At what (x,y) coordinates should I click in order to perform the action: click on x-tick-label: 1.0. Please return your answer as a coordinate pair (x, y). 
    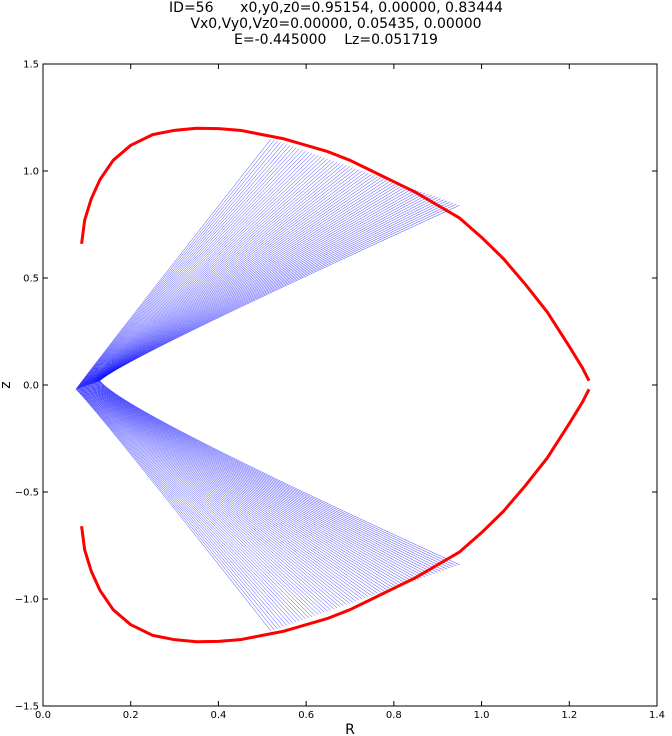
    Looking at the image, I should click on (482, 715).